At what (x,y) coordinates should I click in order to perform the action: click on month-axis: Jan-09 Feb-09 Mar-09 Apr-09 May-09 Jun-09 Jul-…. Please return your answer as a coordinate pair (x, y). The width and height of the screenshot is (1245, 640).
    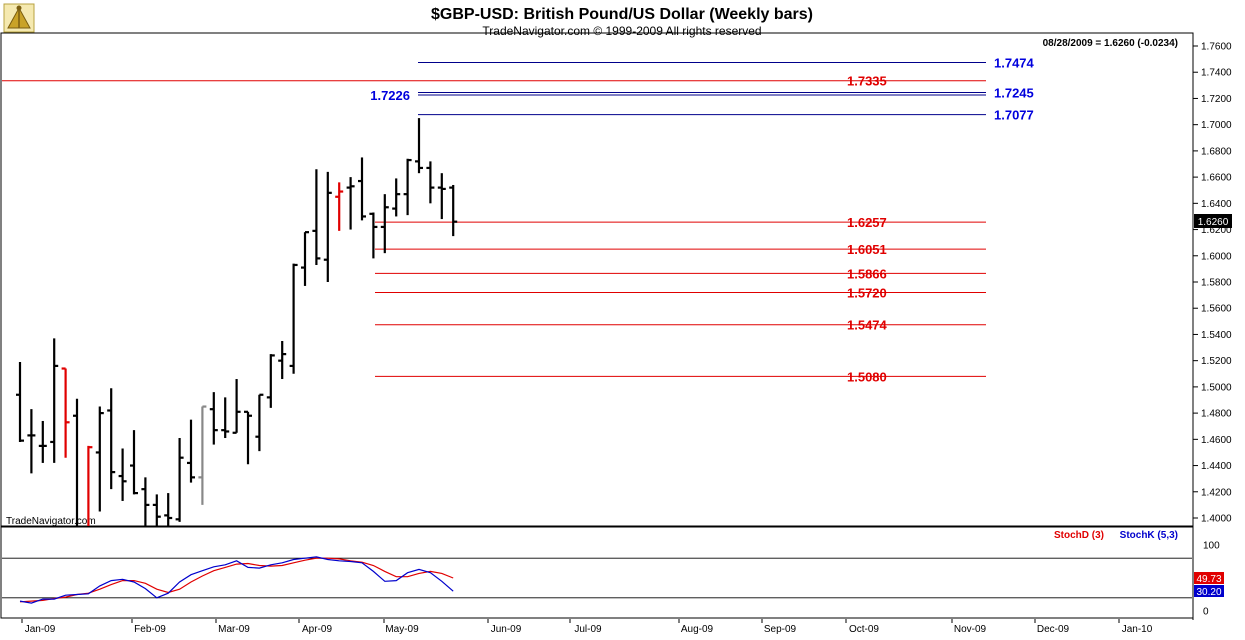
    Looking at the image, I should click on (587, 627).